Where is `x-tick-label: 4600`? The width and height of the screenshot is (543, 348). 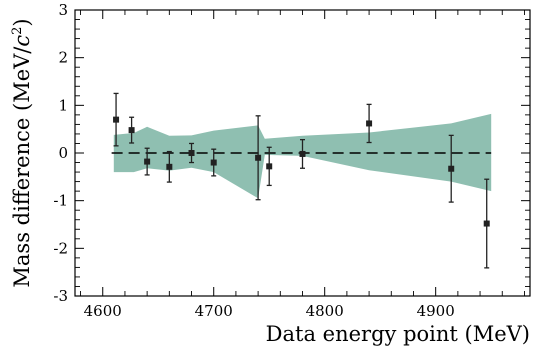
x-tick-label: 4600 is located at coordinates (103, 311).